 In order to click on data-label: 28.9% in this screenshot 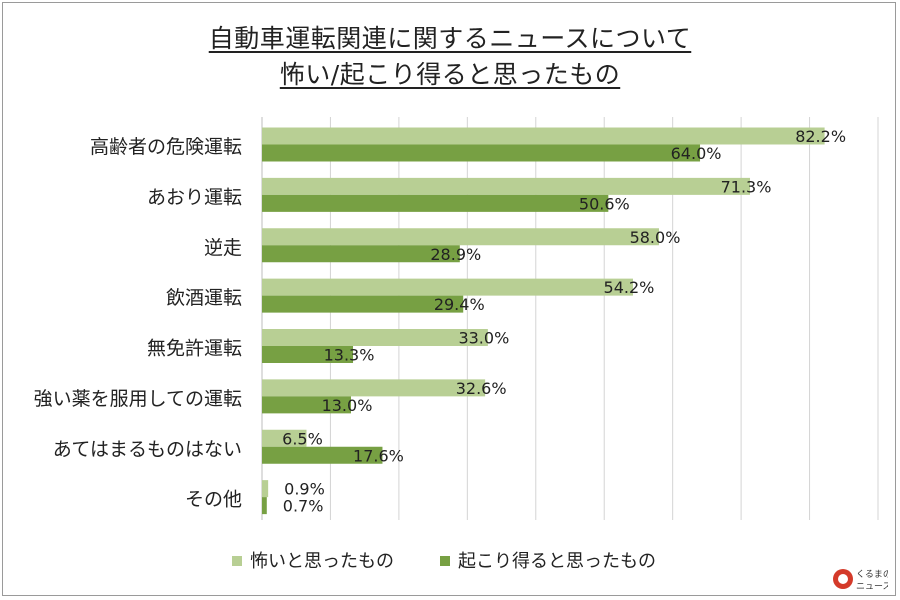, I will do `click(455, 254)`.